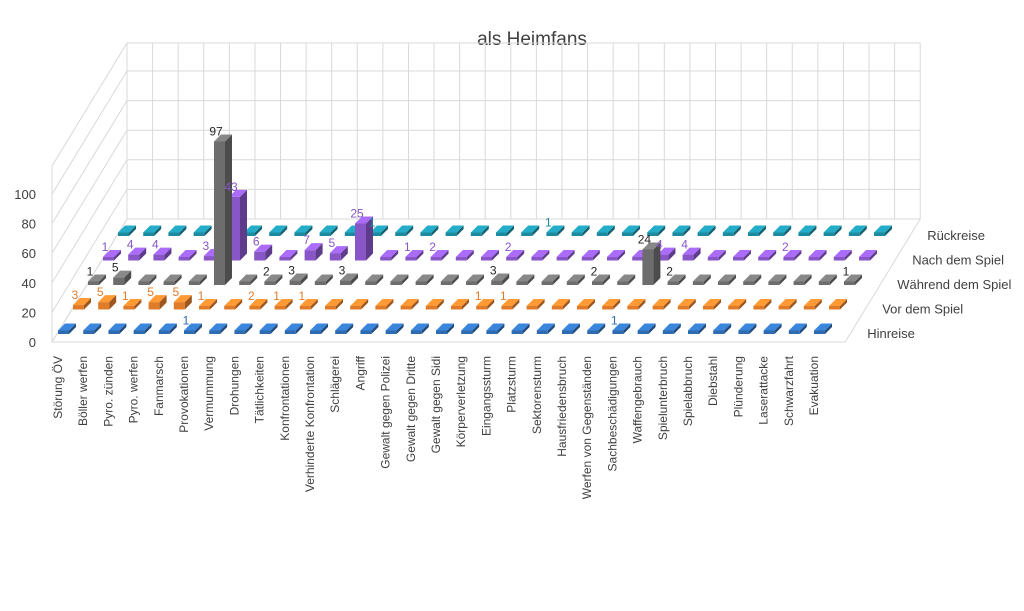  Describe the element at coordinates (688, 391) in the screenshot. I see `category-label: Spielabbruch` at that location.